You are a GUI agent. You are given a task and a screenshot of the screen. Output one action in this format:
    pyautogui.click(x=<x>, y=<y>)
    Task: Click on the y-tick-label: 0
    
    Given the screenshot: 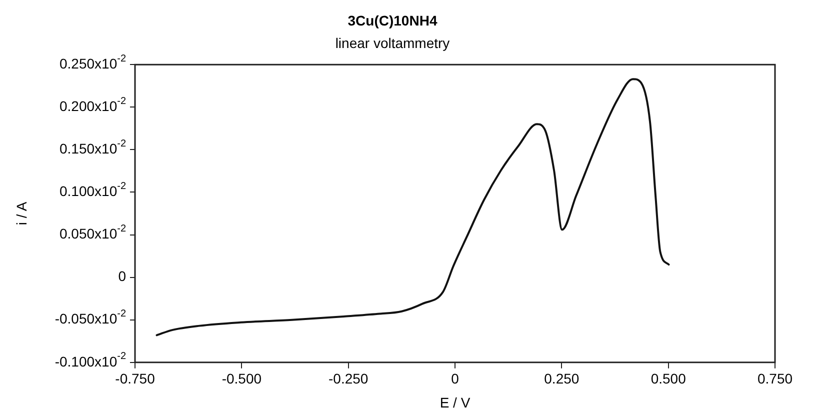 What is the action you would take?
    pyautogui.click(x=122, y=276)
    